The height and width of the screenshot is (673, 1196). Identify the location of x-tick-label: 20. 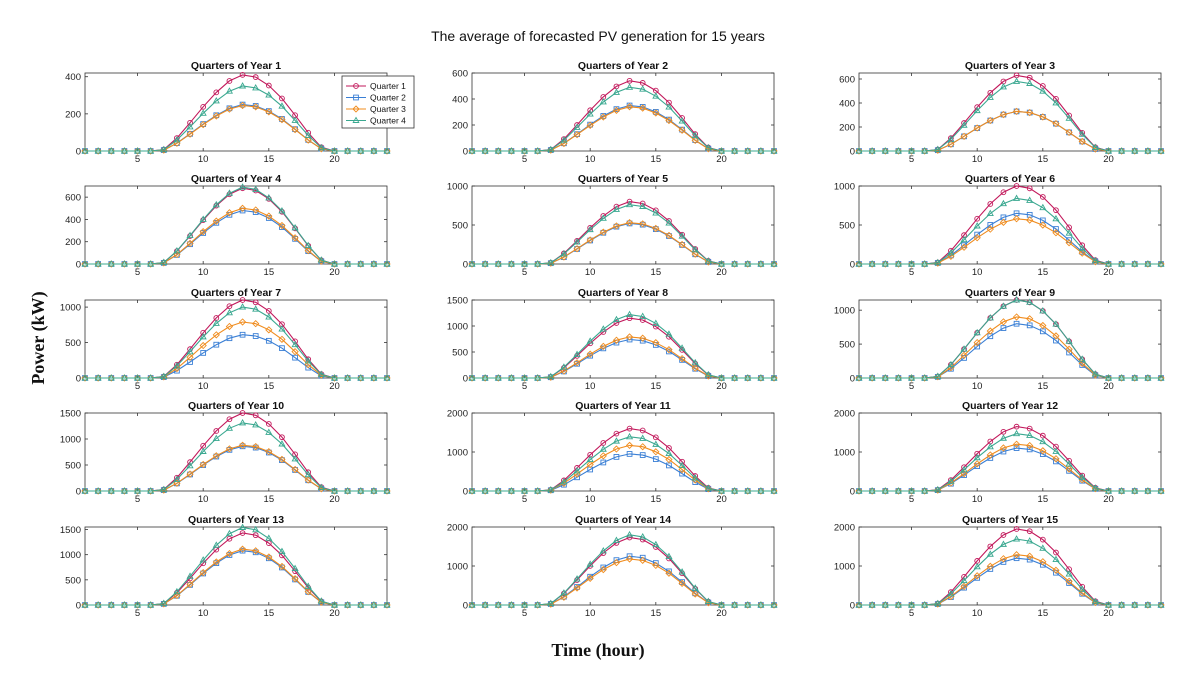
(334, 159).